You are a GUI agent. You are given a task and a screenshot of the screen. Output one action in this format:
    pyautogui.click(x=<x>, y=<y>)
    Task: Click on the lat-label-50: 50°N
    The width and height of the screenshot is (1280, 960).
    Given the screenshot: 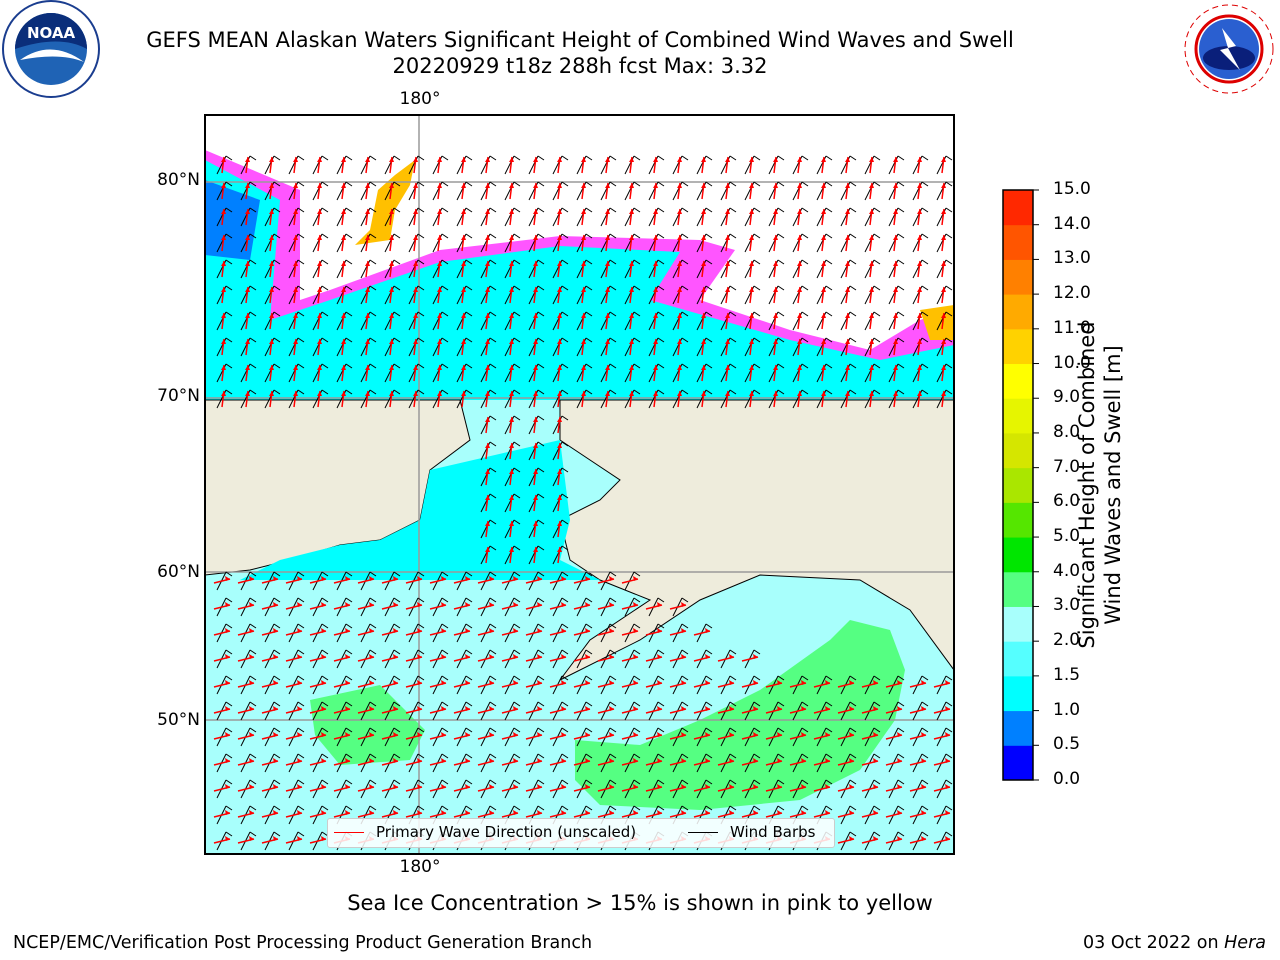 What is the action you would take?
    pyautogui.click(x=178, y=720)
    